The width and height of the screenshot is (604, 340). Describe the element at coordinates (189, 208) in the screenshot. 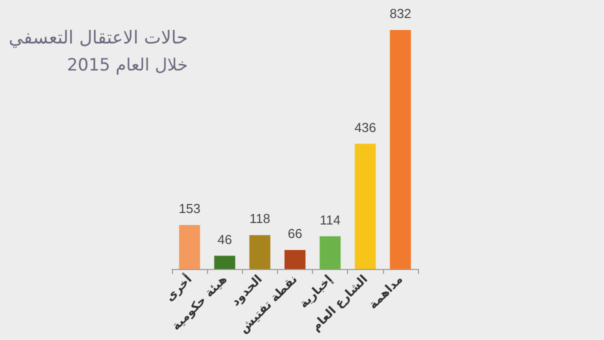

I see `data-label: 153` at that location.